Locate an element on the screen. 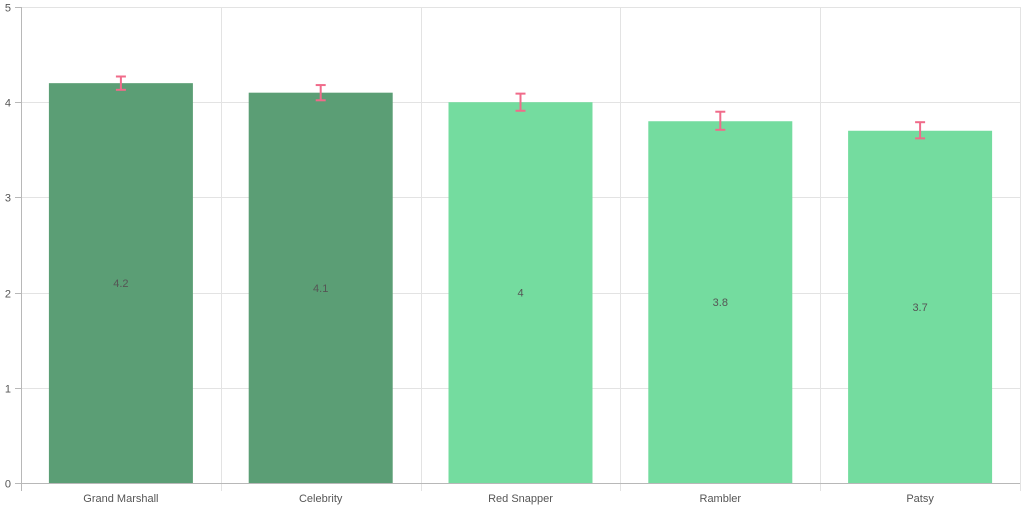 This screenshot has height=512, width=1024. bar-value-label: 4.1 is located at coordinates (320, 289).